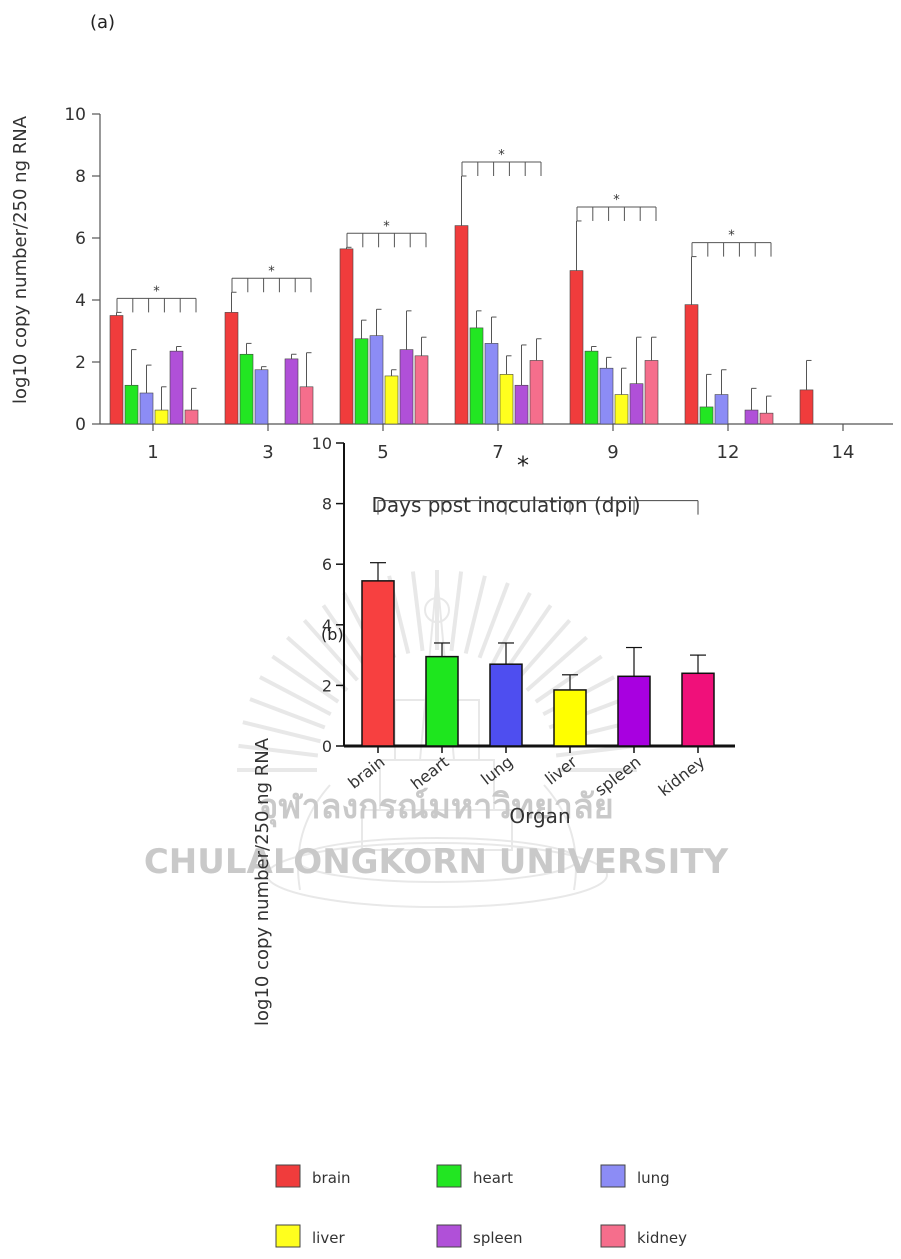 The image size is (901, 1259). What do you see at coordinates (80, 425) in the screenshot?
I see `chart-a-y-tick-label: 0` at bounding box center [80, 425].